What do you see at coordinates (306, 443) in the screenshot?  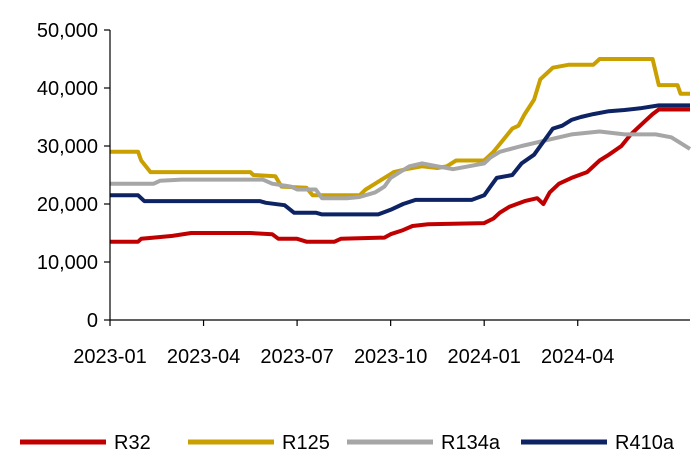 I see `legend-label-r125: R125` at bounding box center [306, 443].